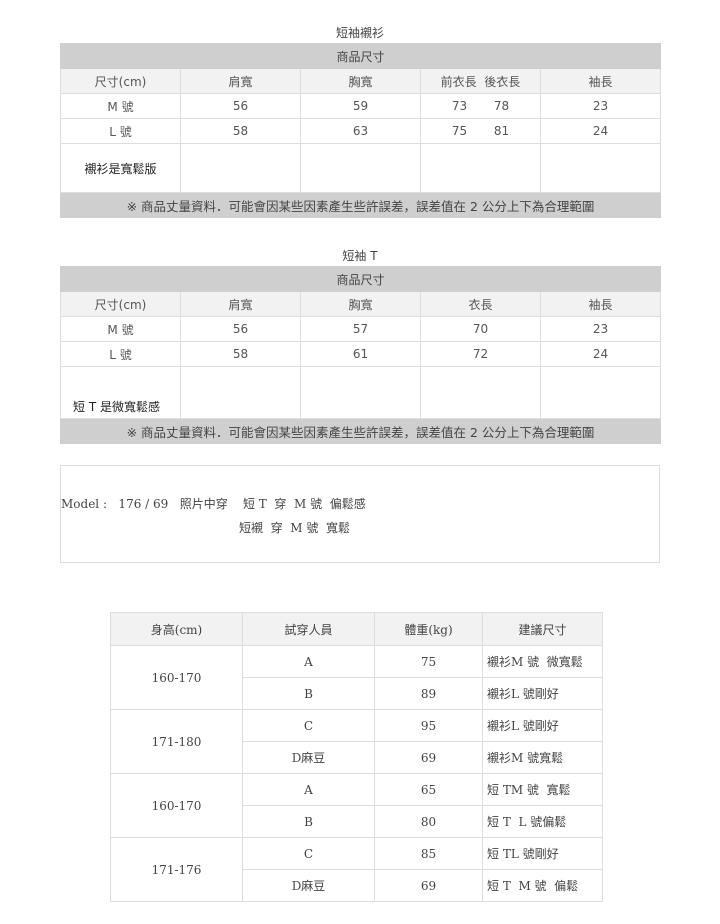  What do you see at coordinates (360, 256) in the screenshot?
I see `table-title: 短袖 T` at bounding box center [360, 256].